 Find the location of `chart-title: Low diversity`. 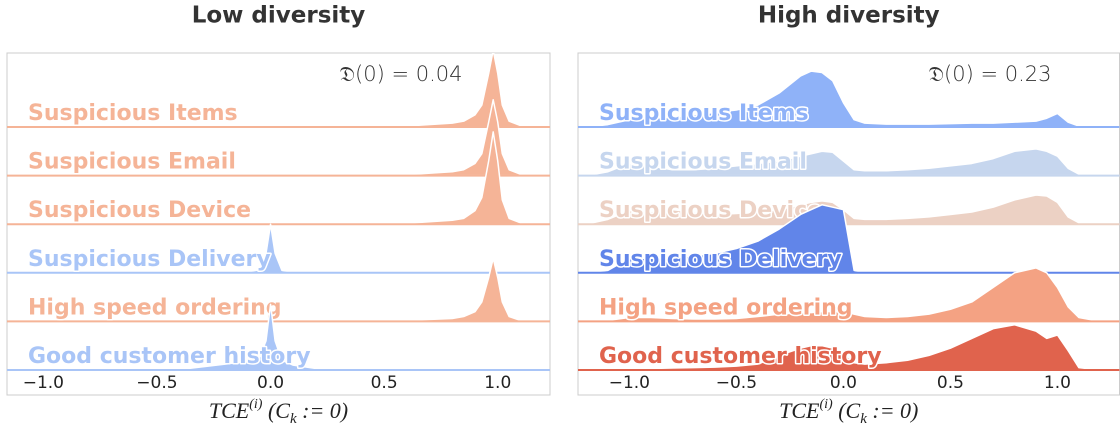

chart-title: Low diversity is located at coordinates (279, 16).